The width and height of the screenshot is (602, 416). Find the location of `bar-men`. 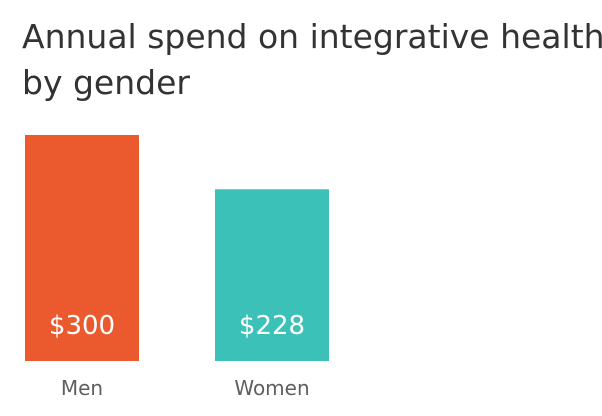

bar-men is located at coordinates (82, 248).